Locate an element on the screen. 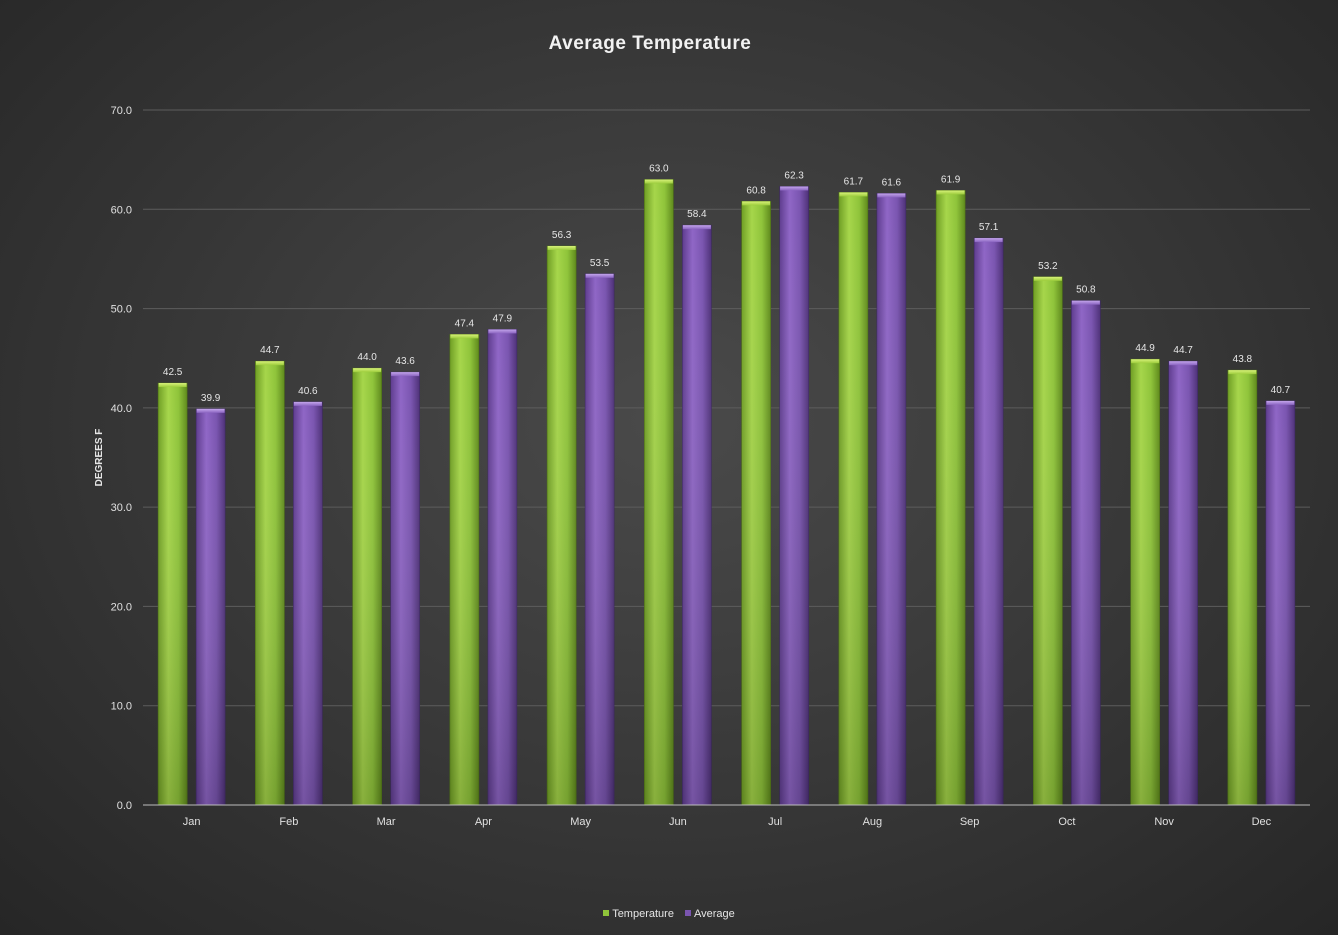 The height and width of the screenshot is (935, 1338). x-tick-label: Dec is located at coordinates (1262, 822).